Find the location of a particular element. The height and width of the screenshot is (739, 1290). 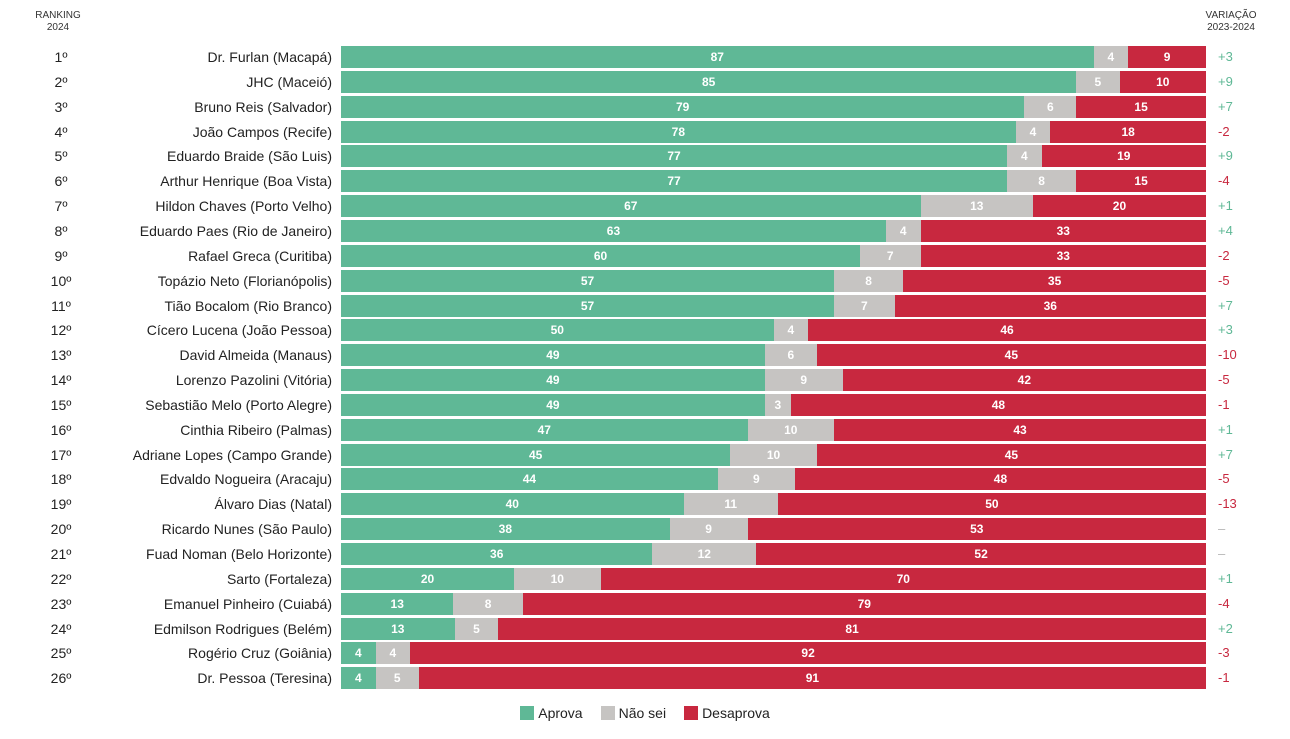

stacked-bar: 36 12 52 is located at coordinates (773, 554).